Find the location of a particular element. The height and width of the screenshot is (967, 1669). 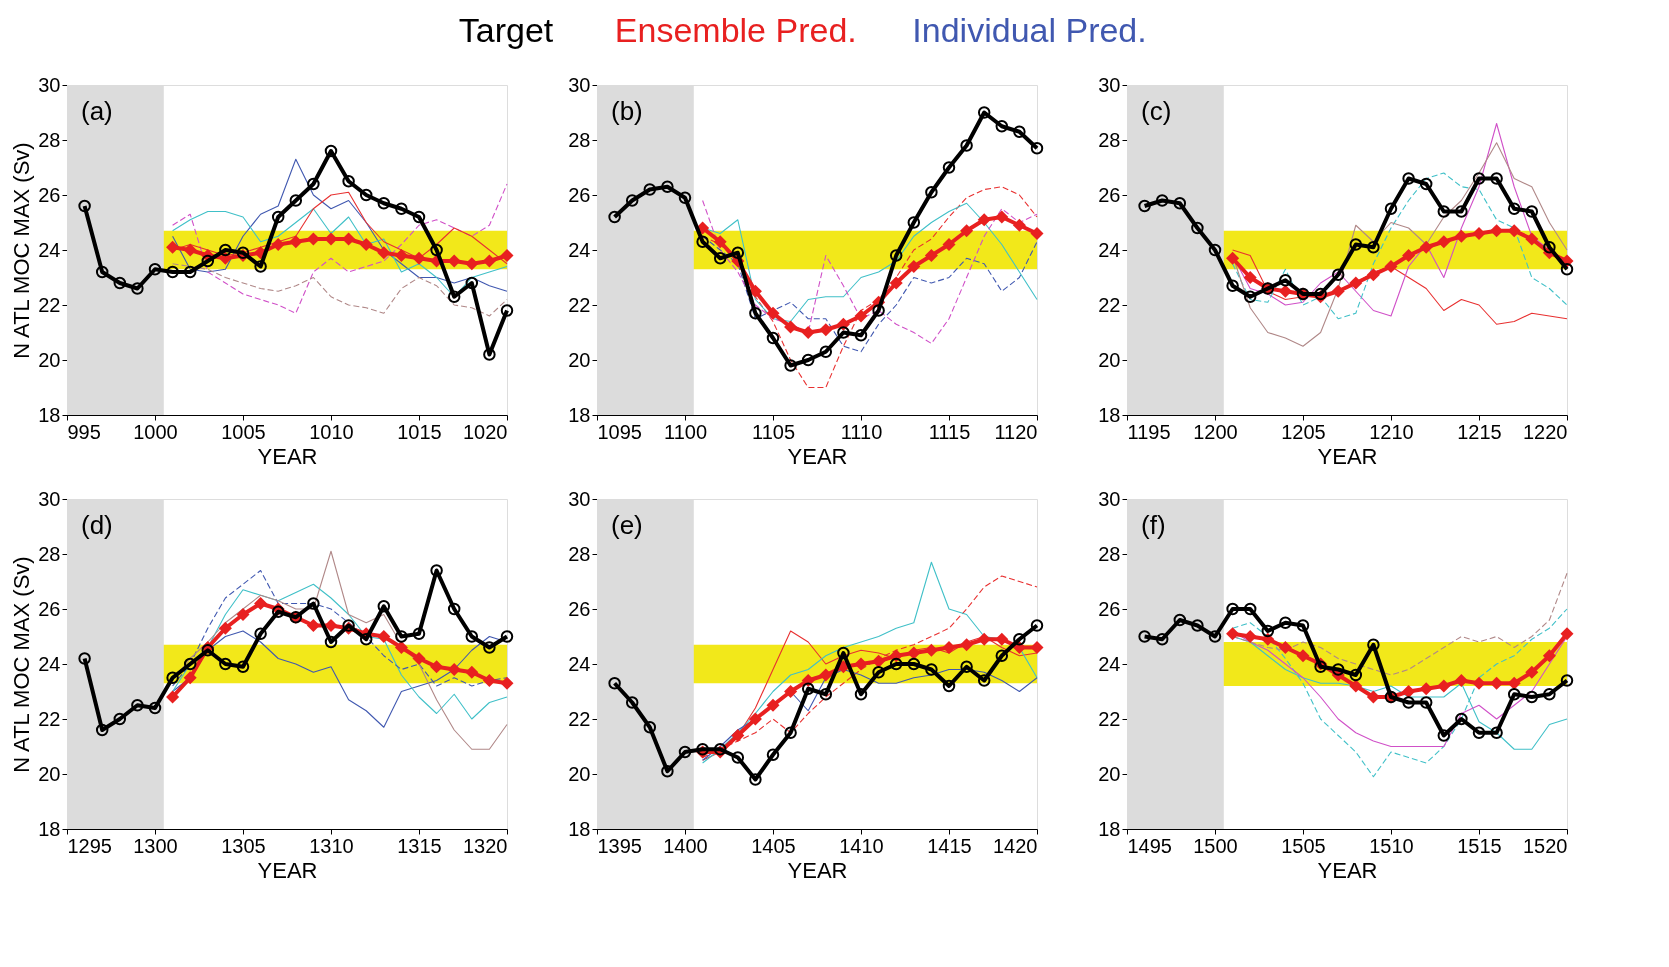

x-tick-label: 1110 is located at coordinates (861, 431).